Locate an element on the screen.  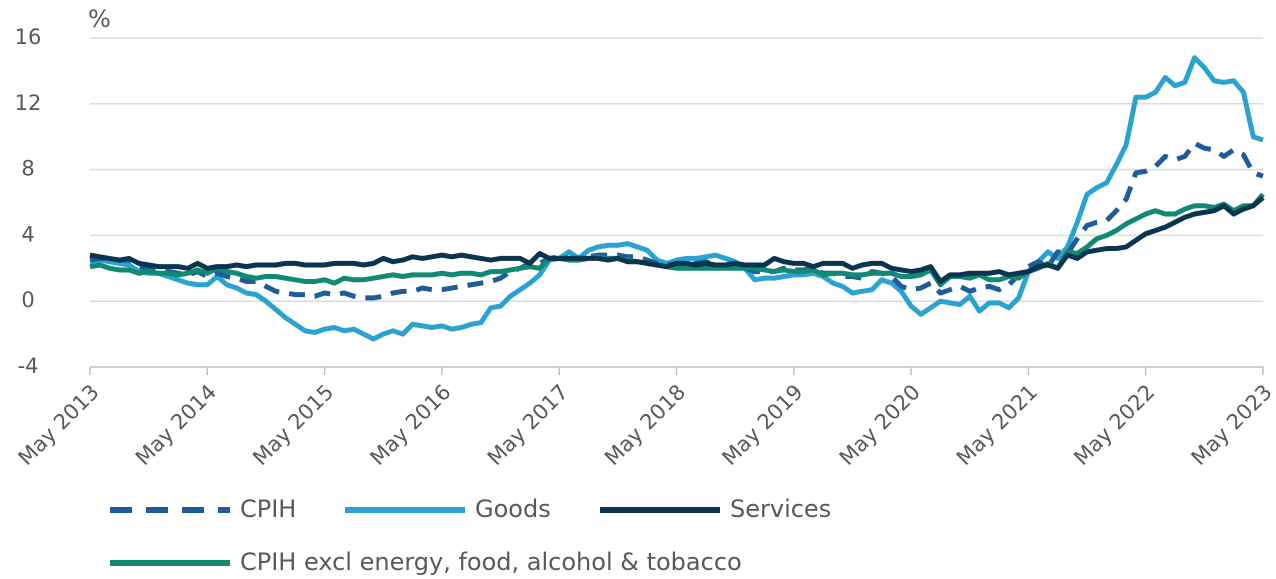
x-tick-label: May 2017 is located at coordinates (528, 425).